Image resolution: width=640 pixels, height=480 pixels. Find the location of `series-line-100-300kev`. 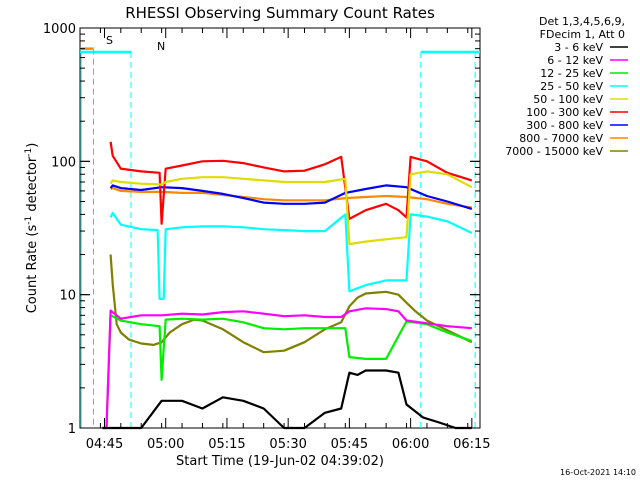

series-line-100-300kev is located at coordinates (291, 183).